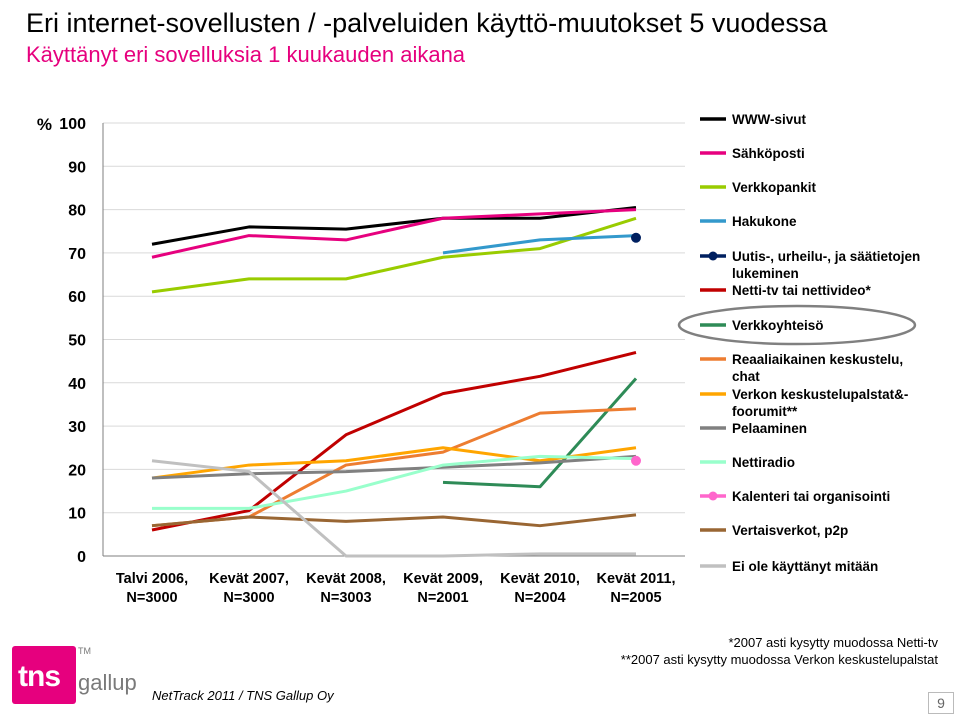 This screenshot has height=719, width=960. What do you see at coordinates (746, 376) in the screenshot?
I see `legend-label-line: chat` at bounding box center [746, 376].